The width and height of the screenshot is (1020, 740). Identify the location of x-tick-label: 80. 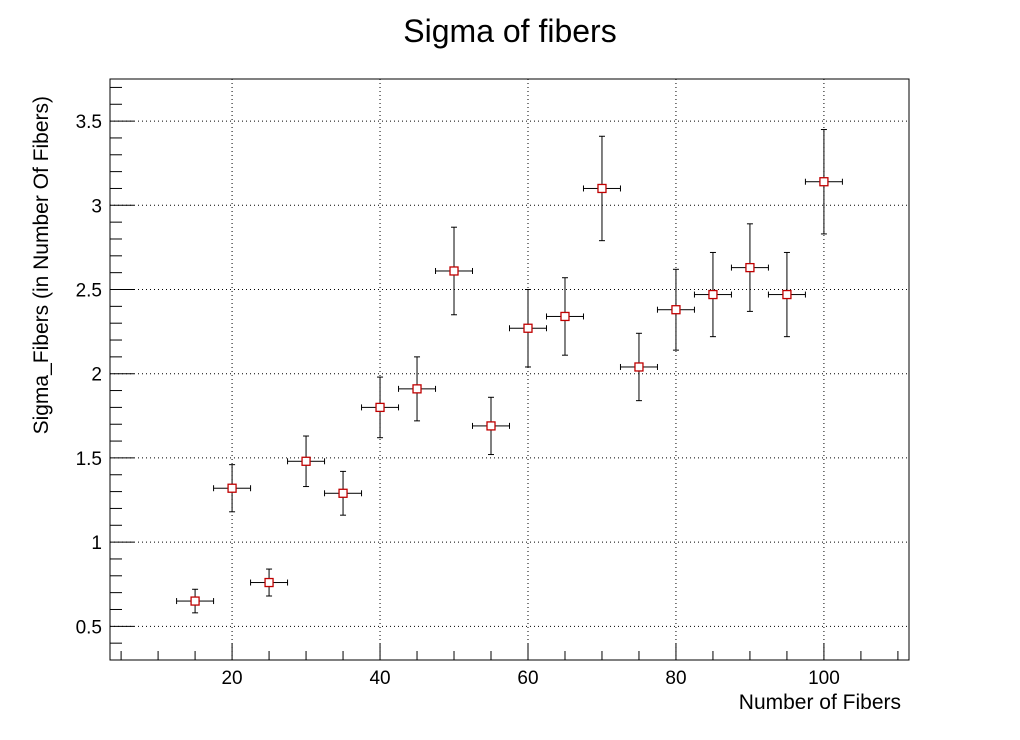
(675, 678).